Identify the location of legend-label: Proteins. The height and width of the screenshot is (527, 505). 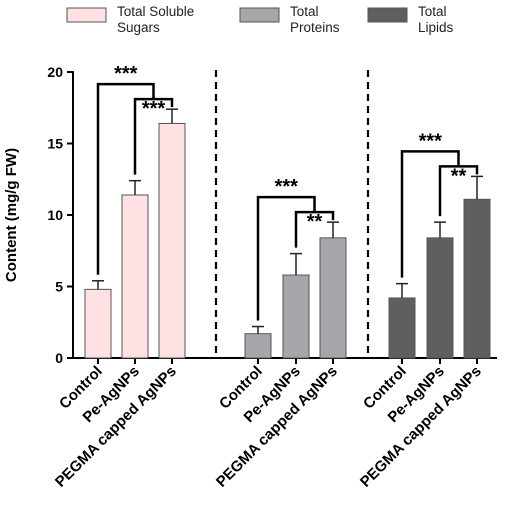
(315, 27).